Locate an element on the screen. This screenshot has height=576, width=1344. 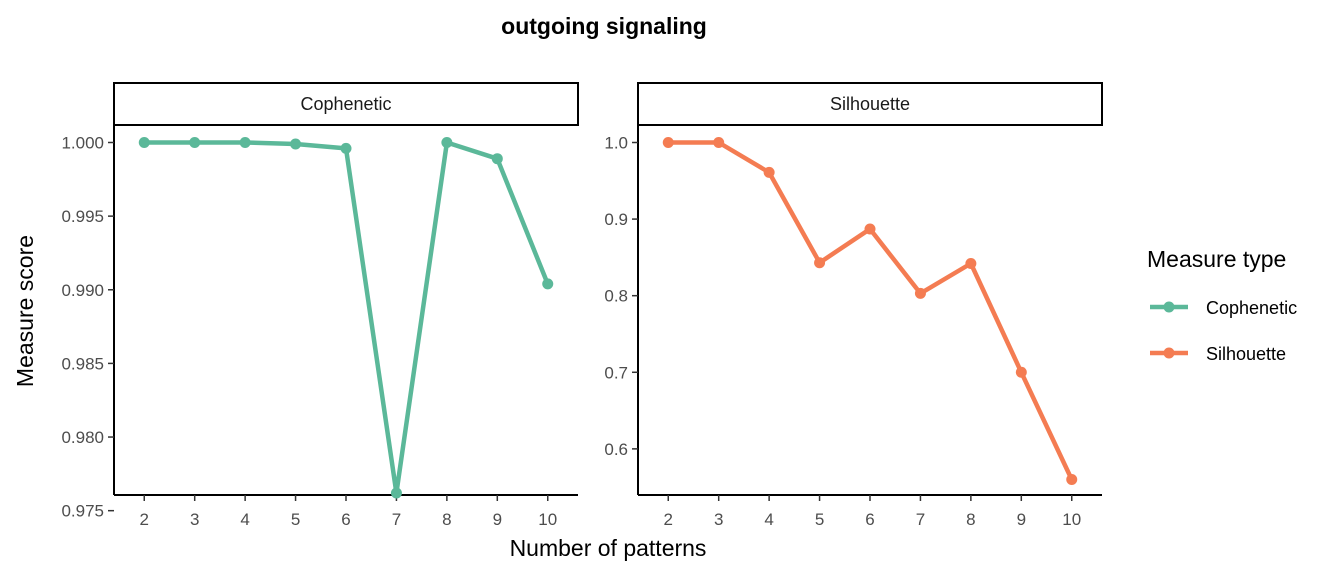
y-tick-label: 1.0 is located at coordinates (616, 143).